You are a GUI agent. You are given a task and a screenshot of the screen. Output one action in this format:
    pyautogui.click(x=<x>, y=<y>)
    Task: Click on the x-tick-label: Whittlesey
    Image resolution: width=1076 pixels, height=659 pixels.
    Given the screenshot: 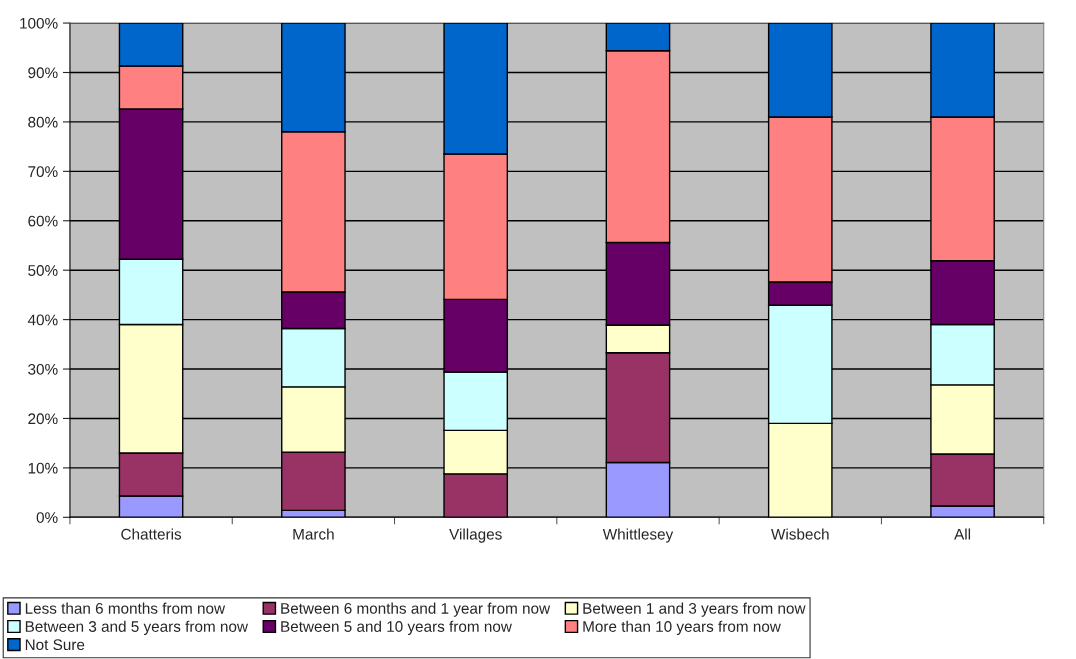 What is the action you would take?
    pyautogui.click(x=638, y=535)
    